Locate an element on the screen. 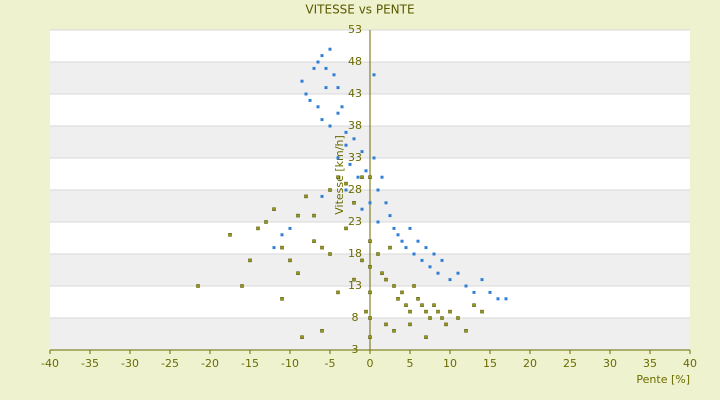 Image resolution: width=720 pixels, height=400 pixels. y-tick-label: 48 is located at coordinates (355, 61).